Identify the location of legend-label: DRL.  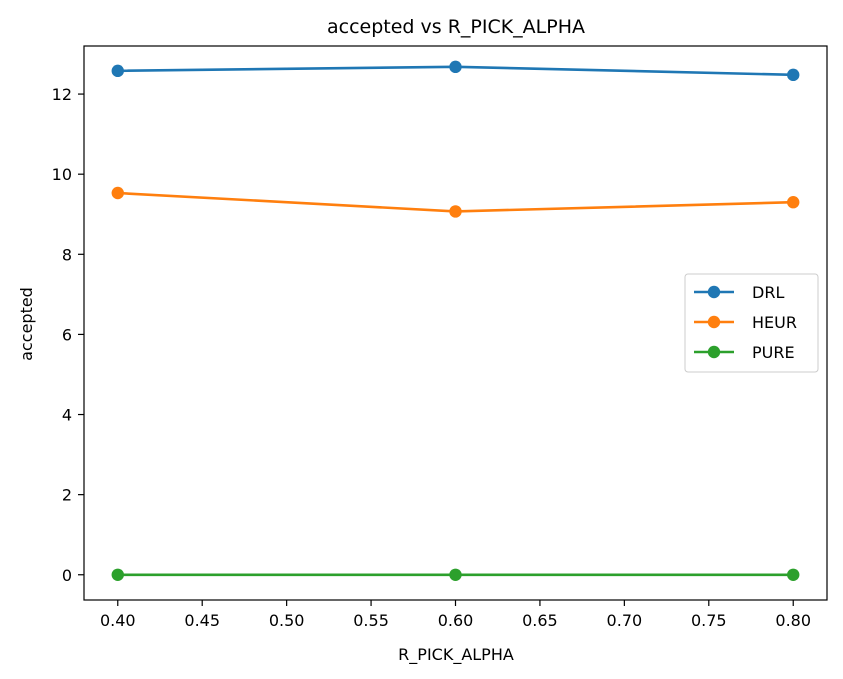
(768, 292).